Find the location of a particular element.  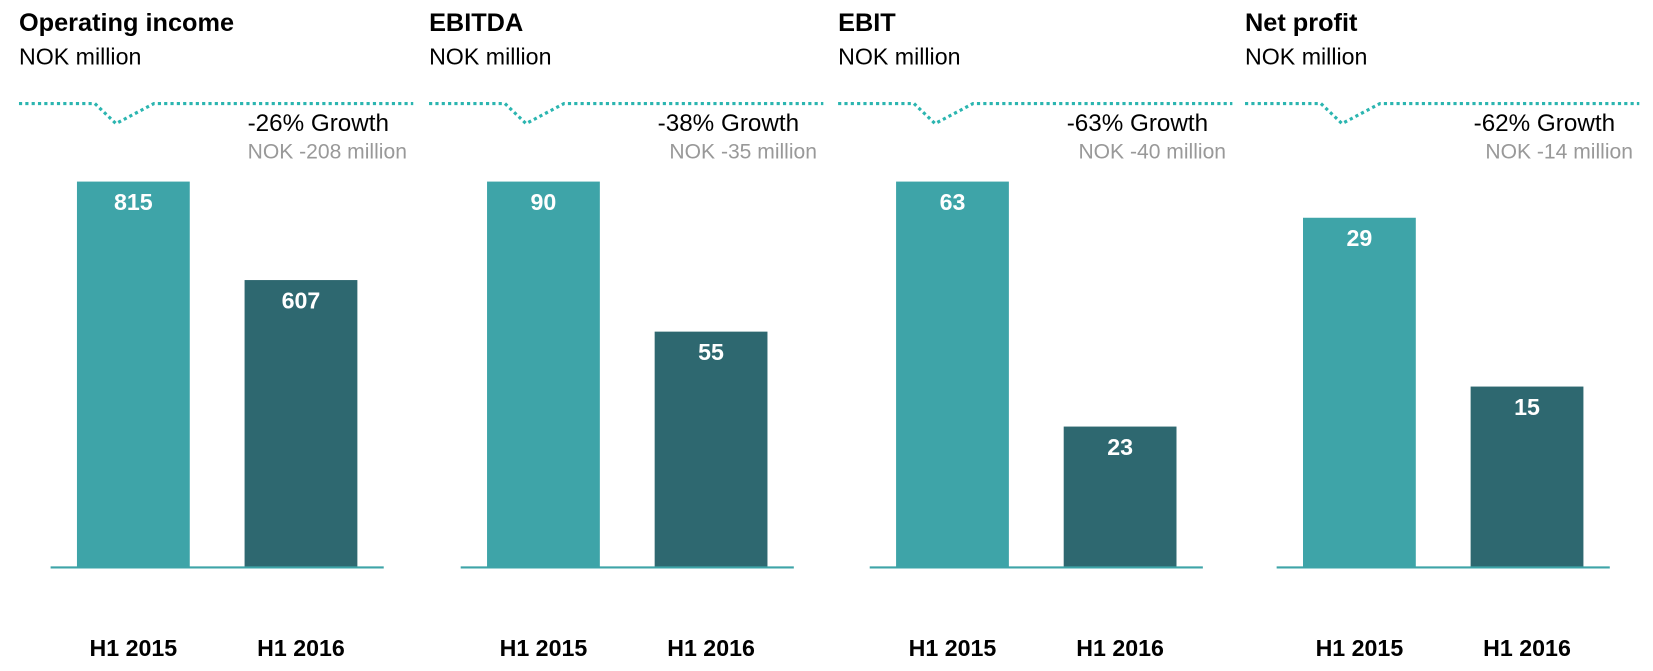

chart-title: EBITDA is located at coordinates (476, 23).